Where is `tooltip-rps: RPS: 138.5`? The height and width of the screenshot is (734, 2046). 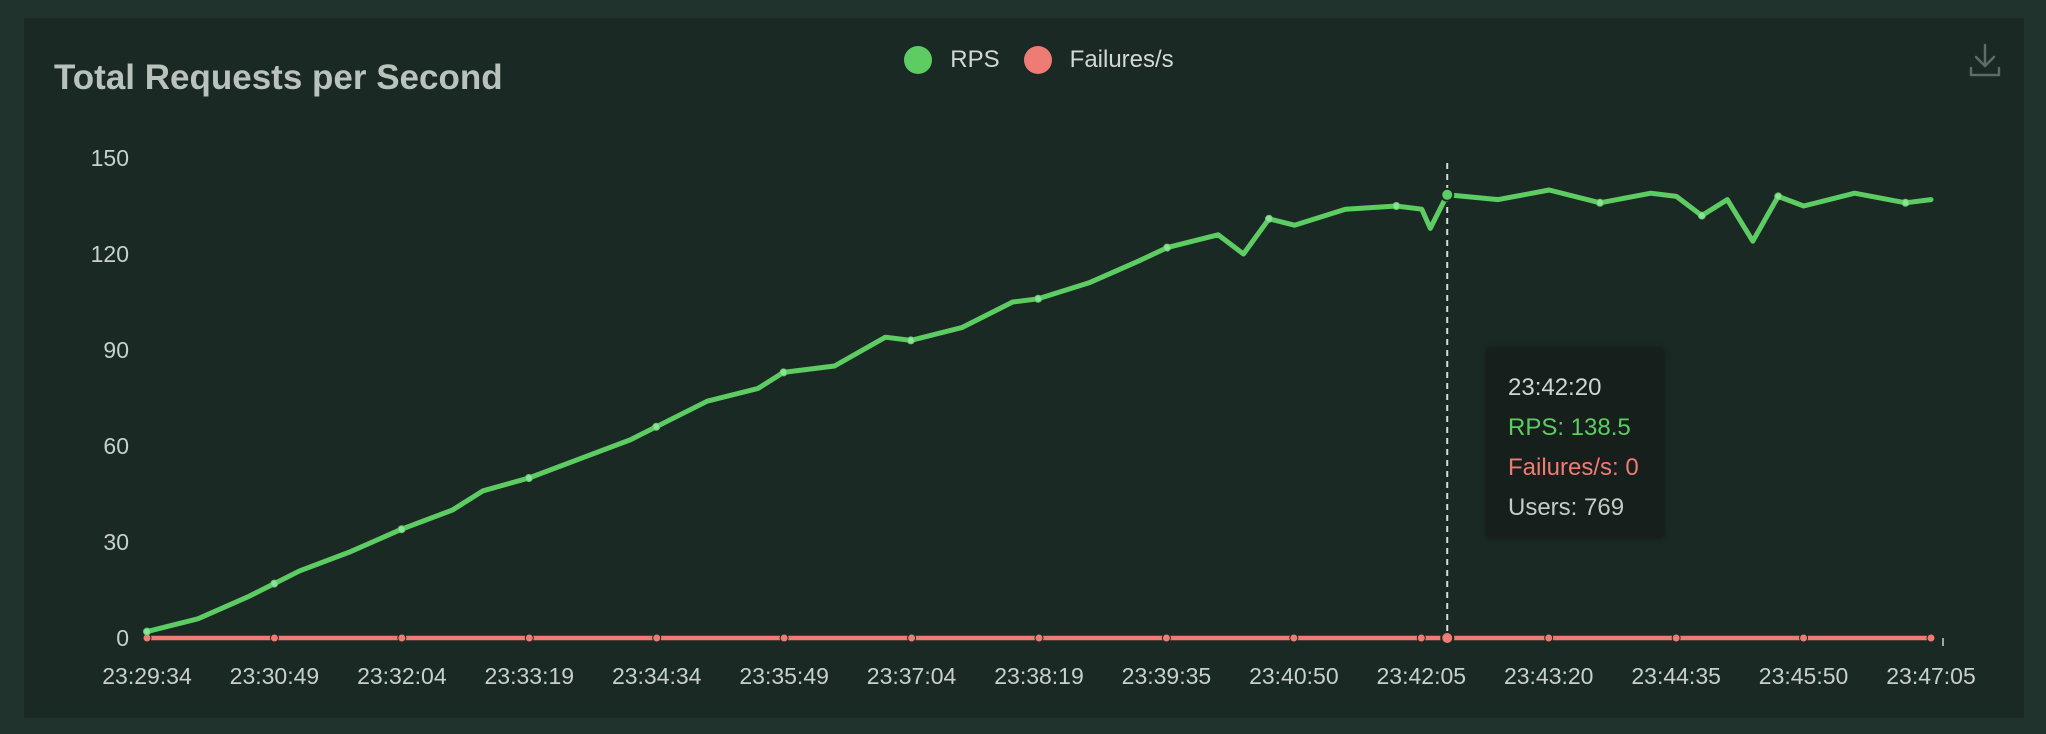 tooltip-rps: RPS: 138.5 is located at coordinates (1569, 427).